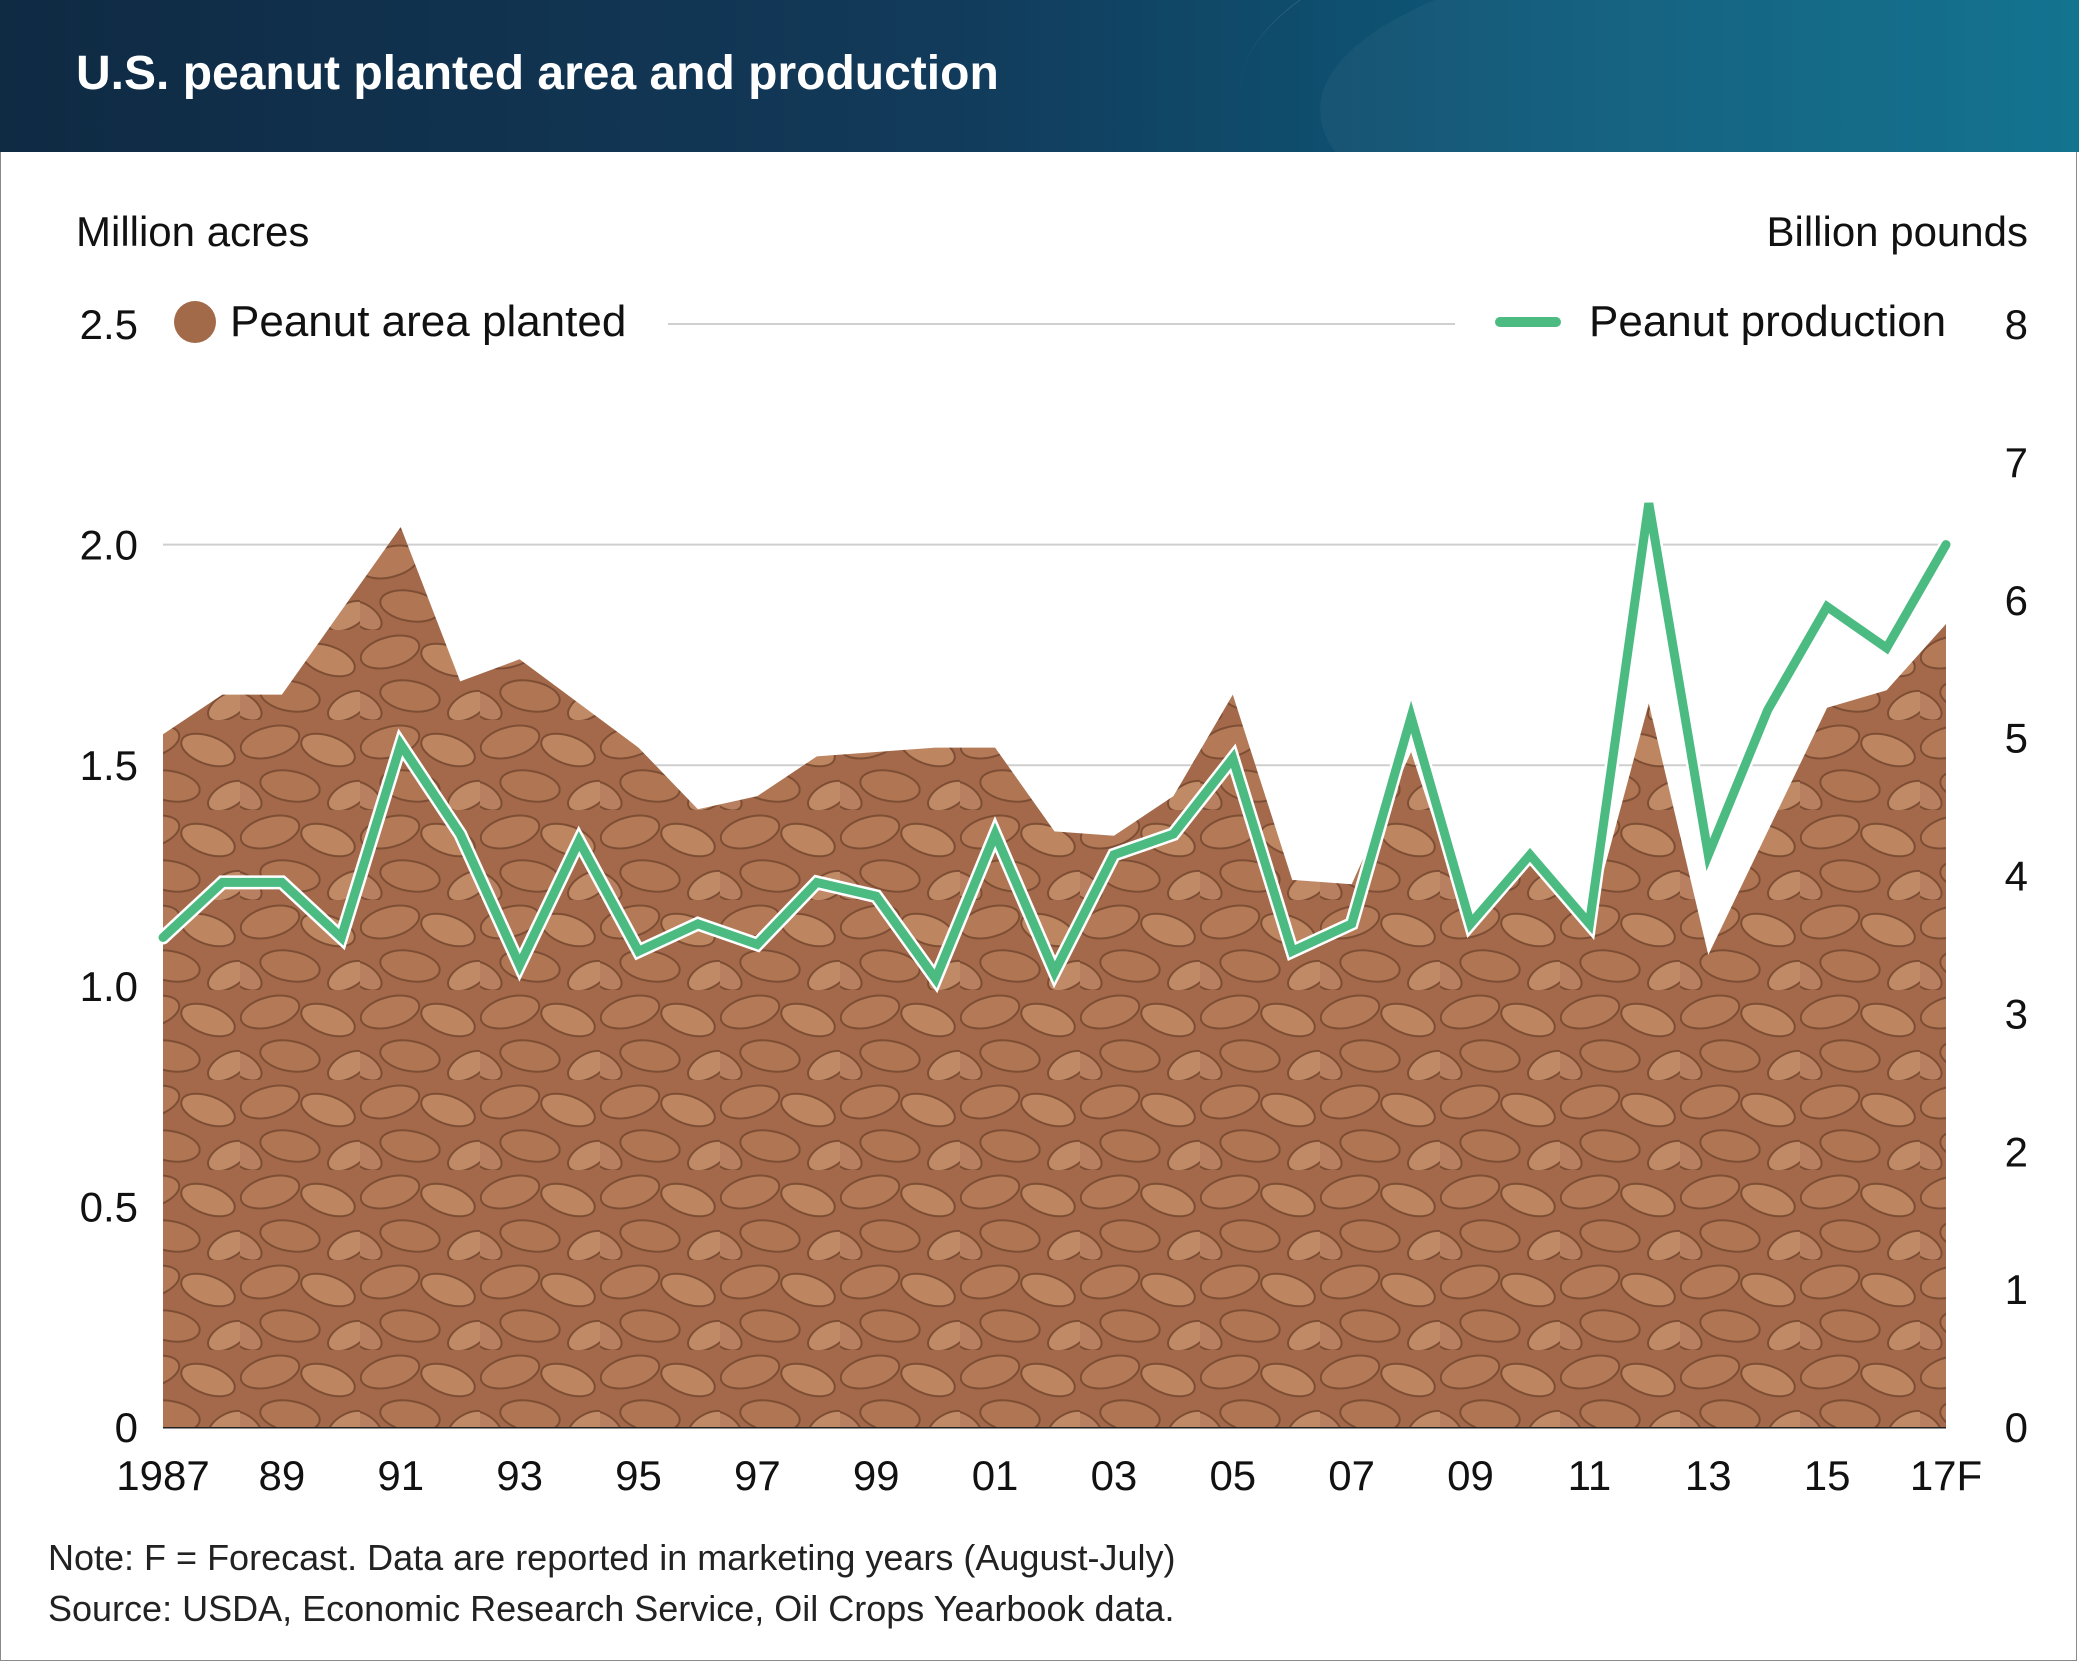  Describe the element at coordinates (126, 1427) in the screenshot. I see `left-tick-label: 0` at that location.